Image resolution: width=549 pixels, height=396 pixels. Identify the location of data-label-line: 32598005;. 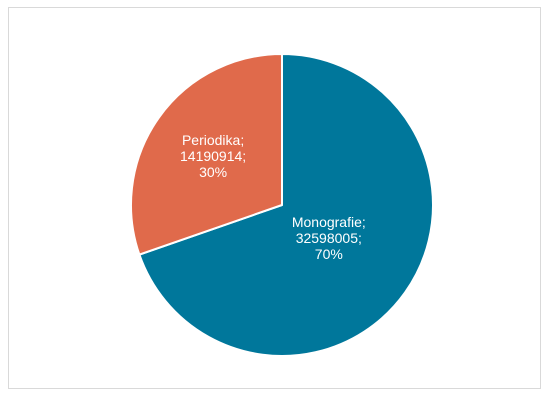
(329, 238).